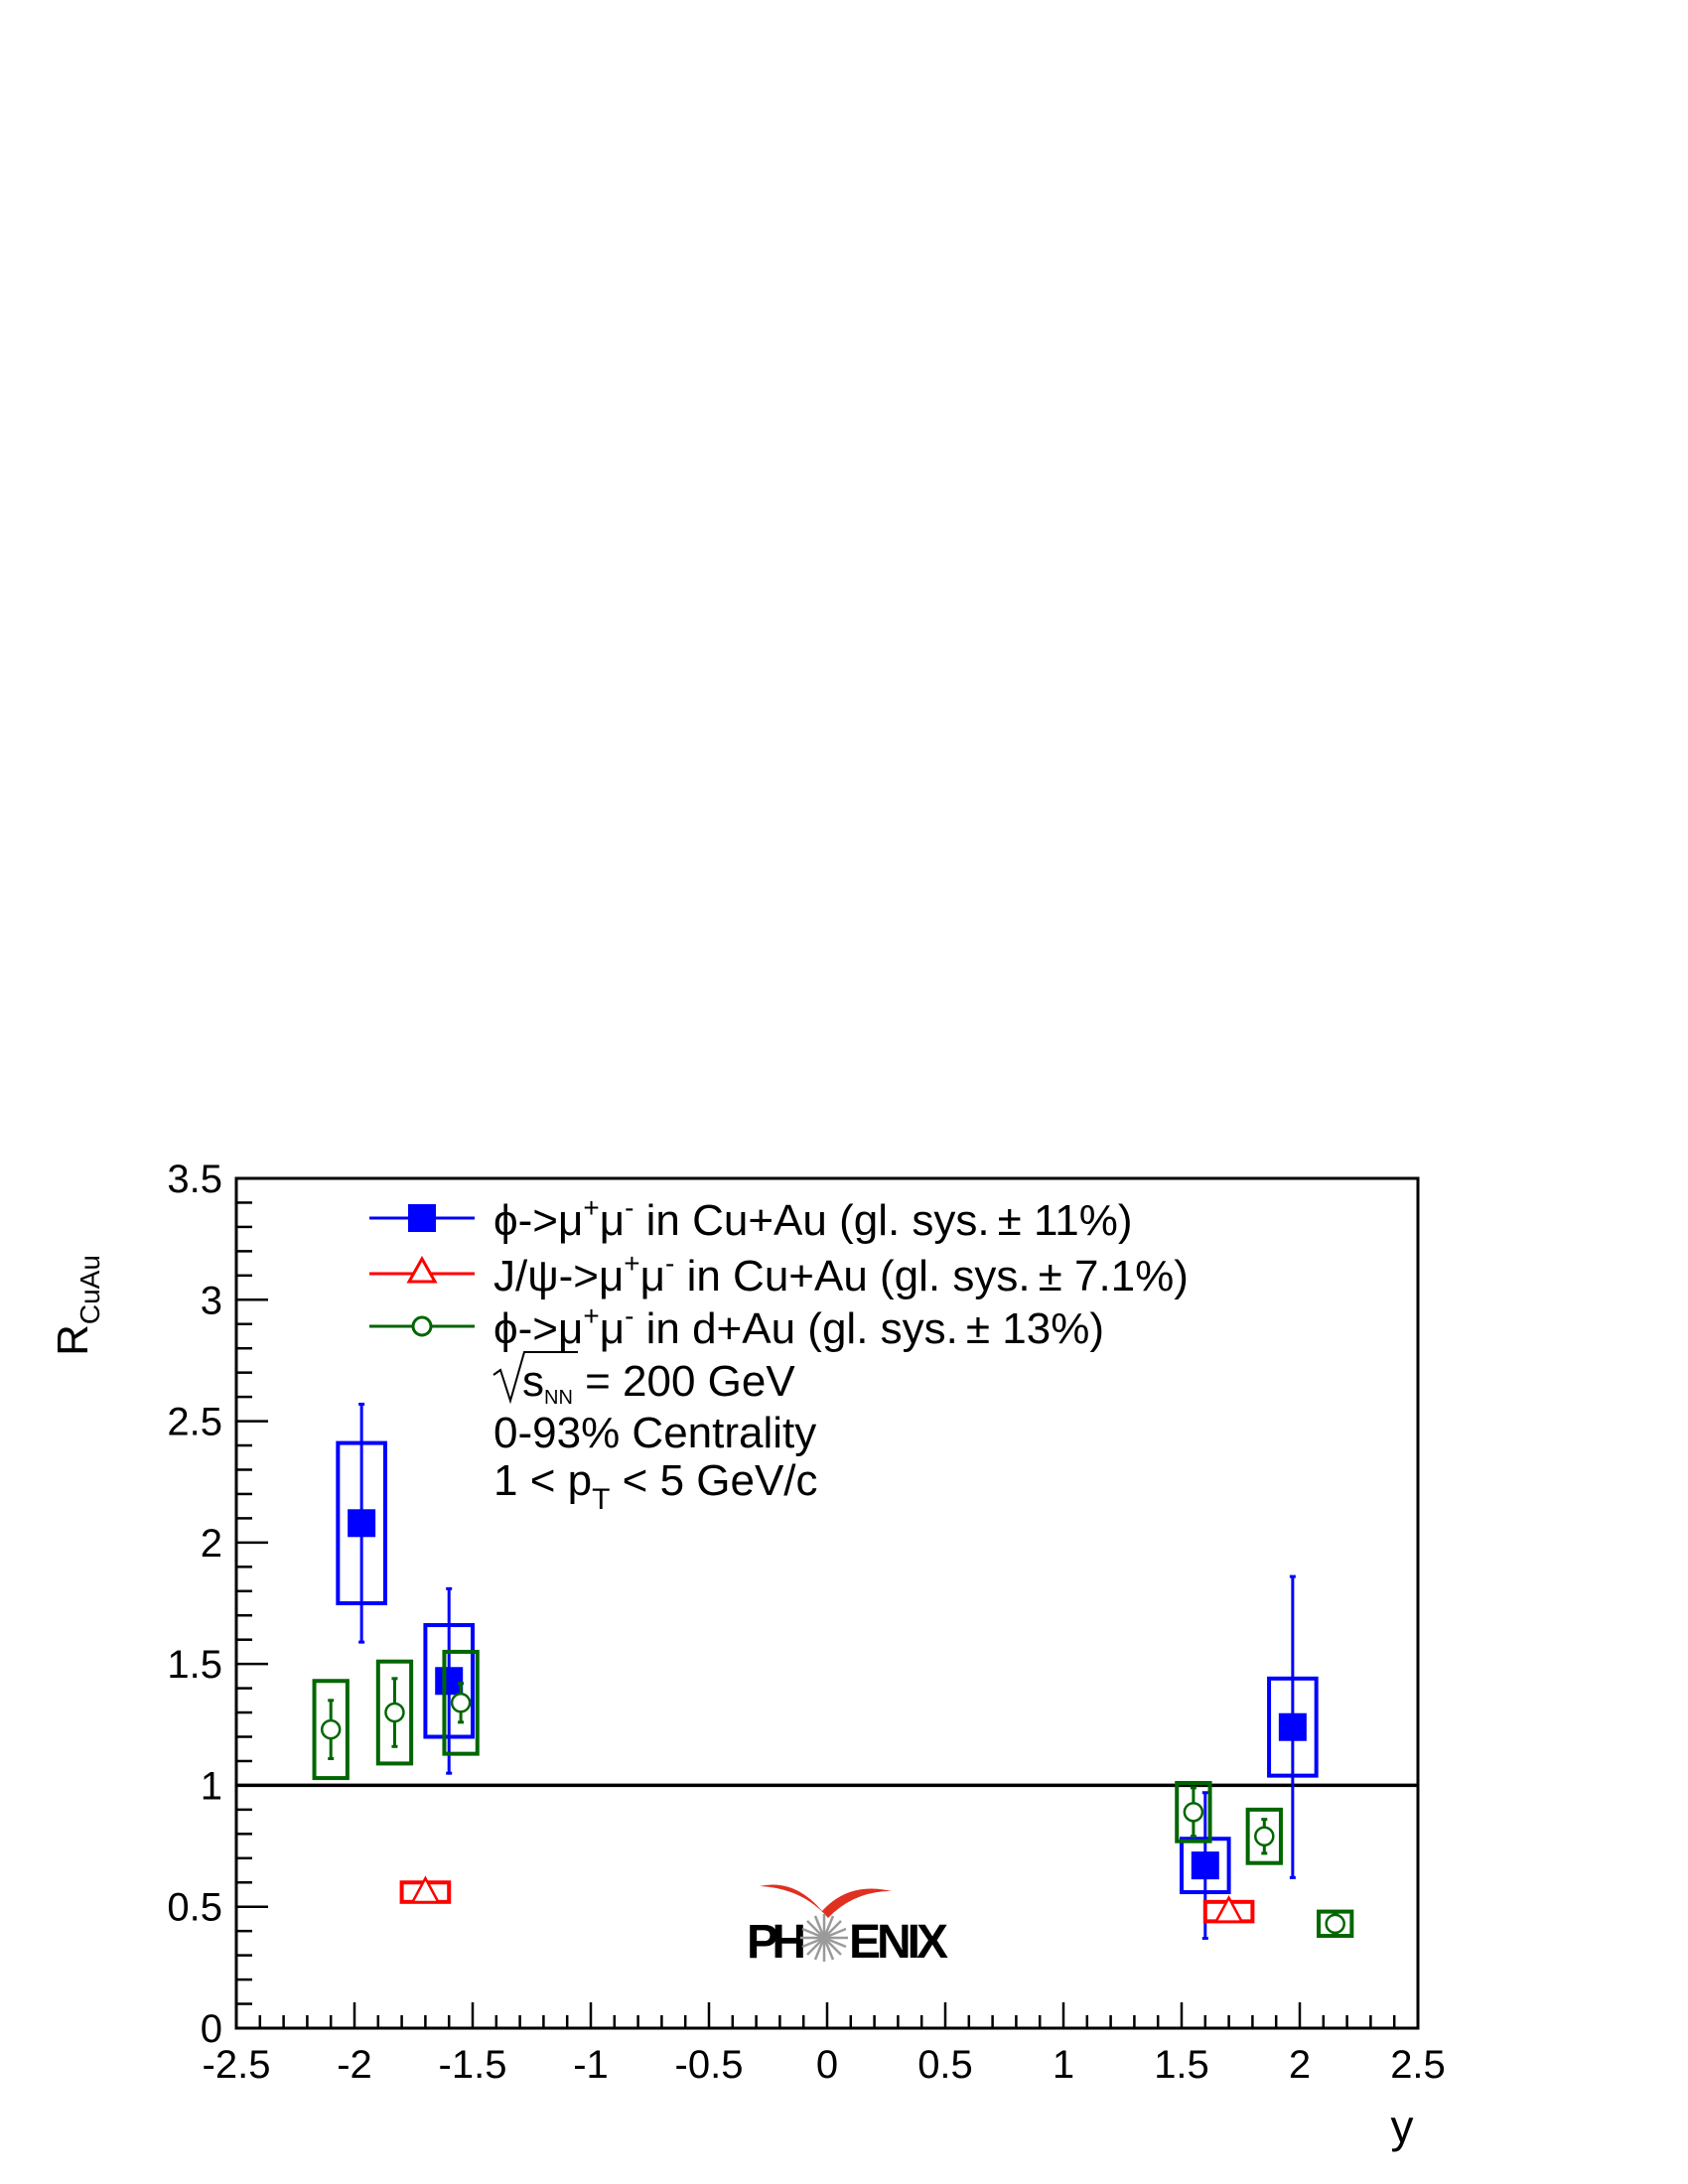 This screenshot has height=2184, width=1688. Describe the element at coordinates (211, 1300) in the screenshot. I see `y-tick-label: 3` at that location.